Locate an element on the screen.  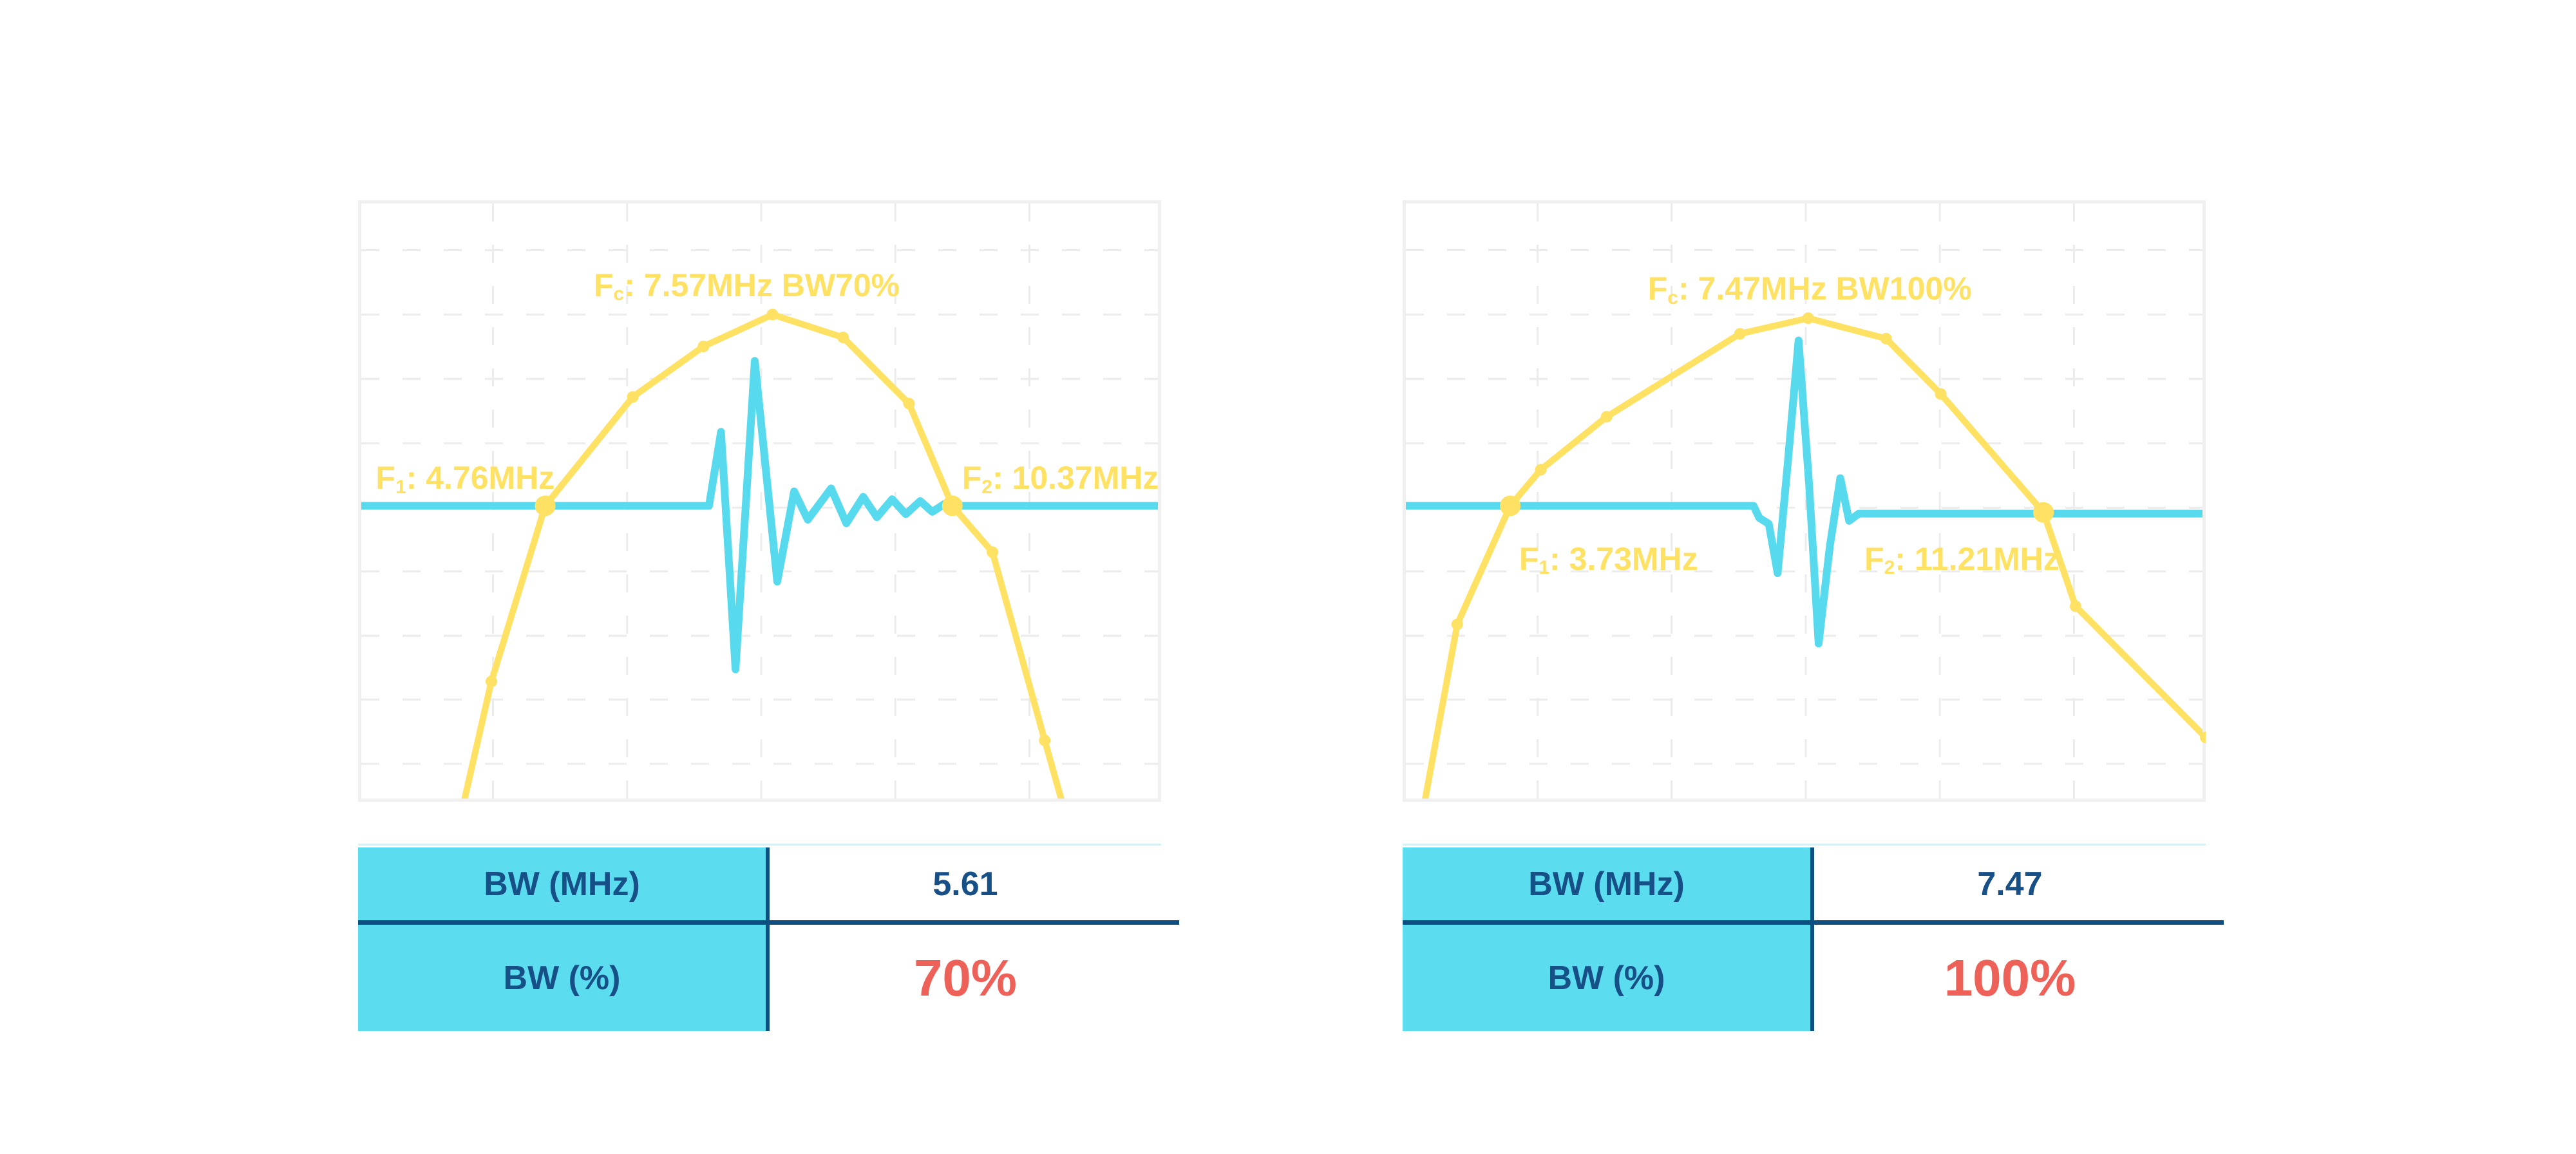
bandwidth-table: BW (MHz) 5.61 BW (%) 70% is located at coordinates (769, 937).